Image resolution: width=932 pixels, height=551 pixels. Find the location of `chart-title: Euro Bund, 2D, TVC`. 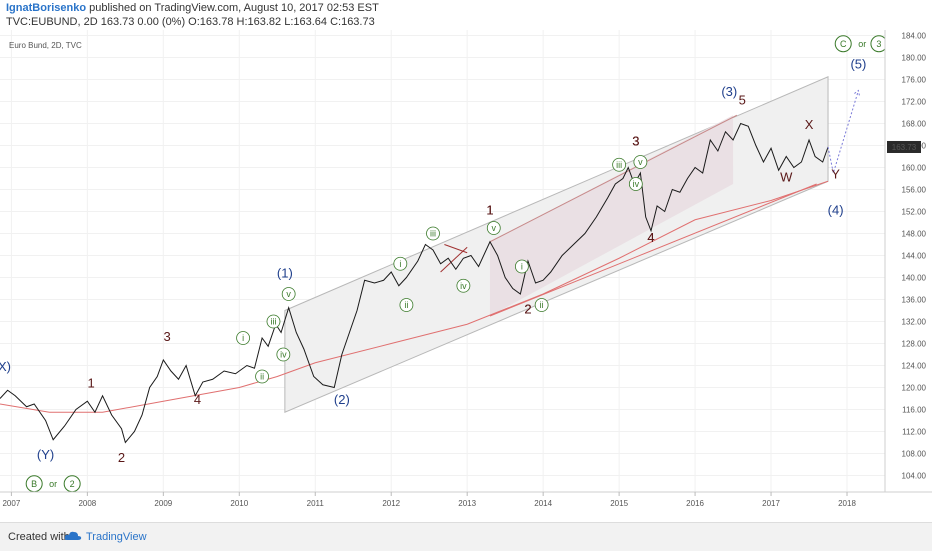

chart-title: Euro Bund, 2D, TVC is located at coordinates (45, 45).